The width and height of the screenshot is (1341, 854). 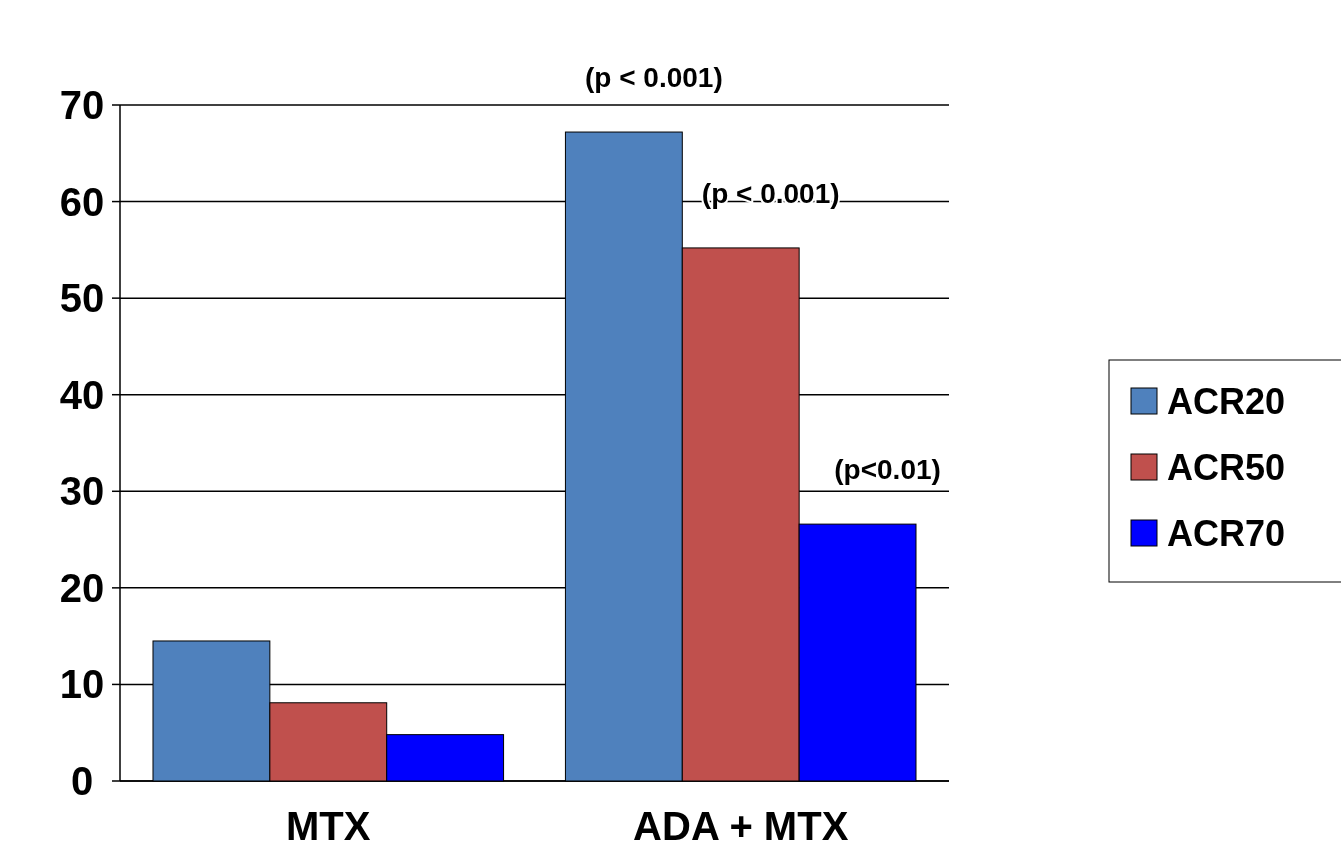 What do you see at coordinates (82, 684) in the screenshot?
I see `y-tick-label: 10` at bounding box center [82, 684].